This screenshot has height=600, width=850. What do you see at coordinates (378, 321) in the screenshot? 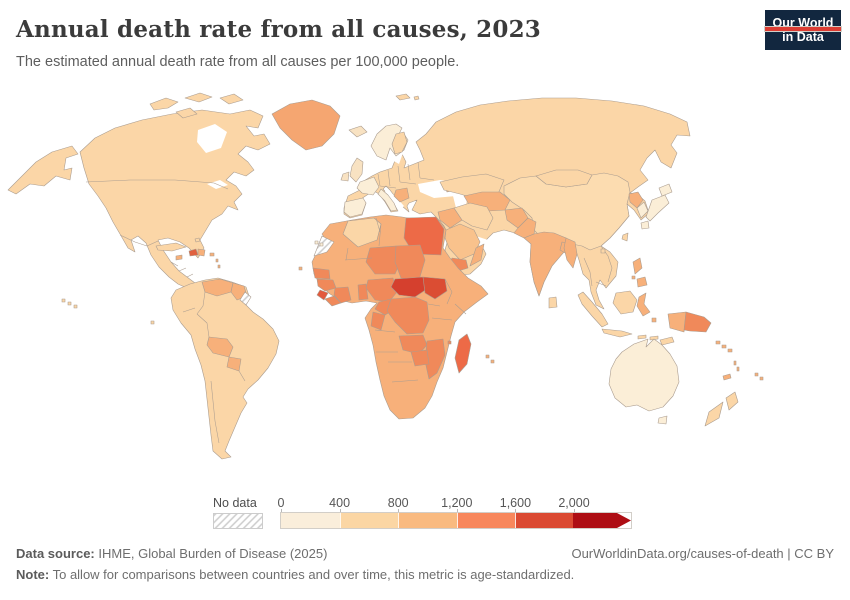
I see `country-congo` at bounding box center [378, 321].